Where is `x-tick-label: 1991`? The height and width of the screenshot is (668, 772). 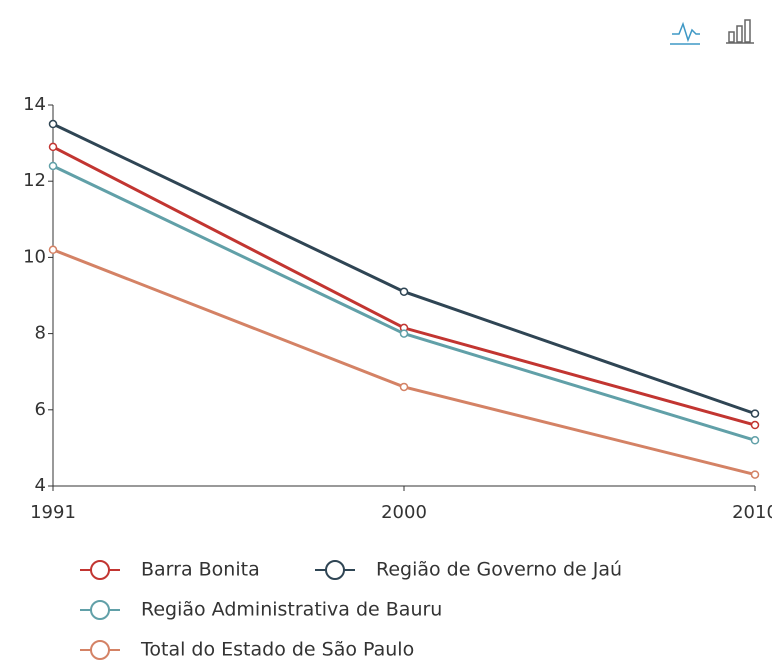
x-tick-label: 1991 is located at coordinates (53, 512).